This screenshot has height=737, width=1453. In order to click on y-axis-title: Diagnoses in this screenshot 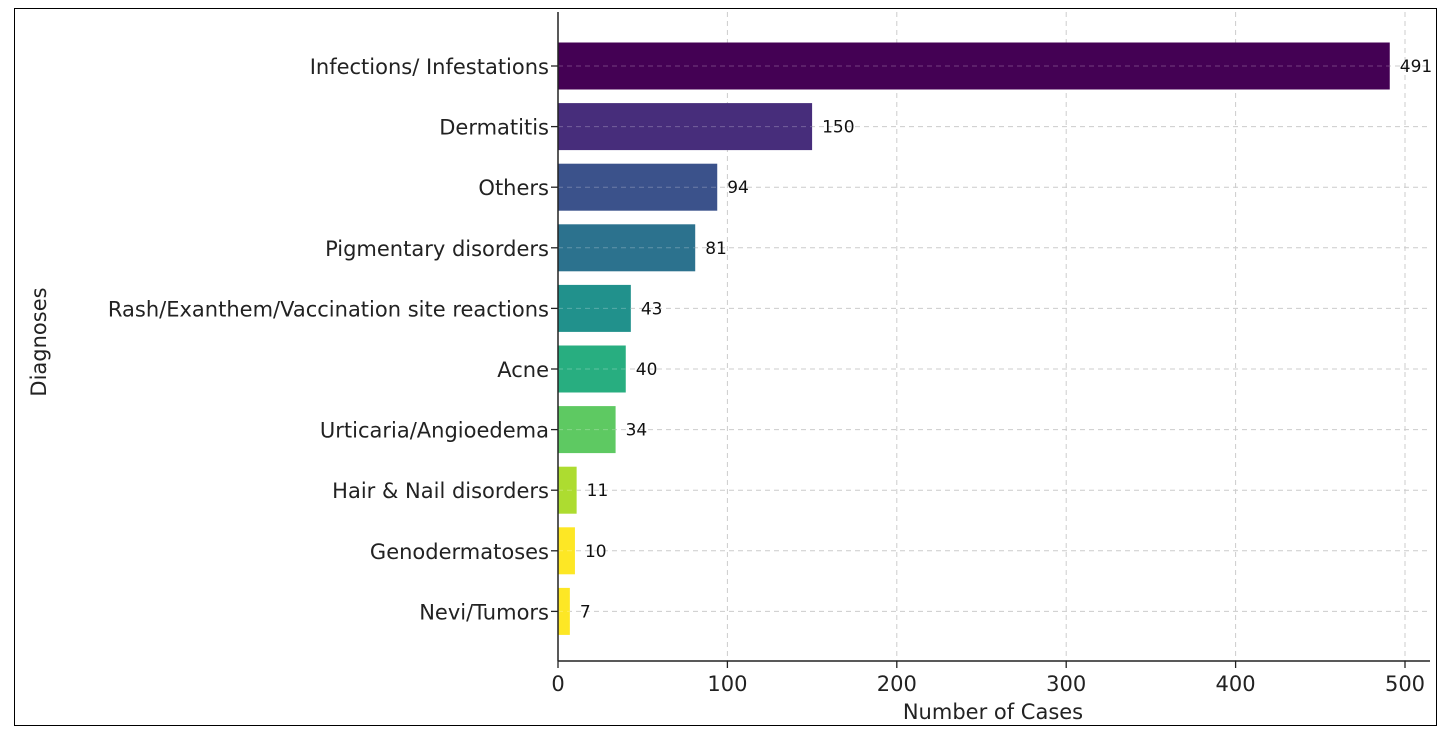, I will do `click(39, 341)`.